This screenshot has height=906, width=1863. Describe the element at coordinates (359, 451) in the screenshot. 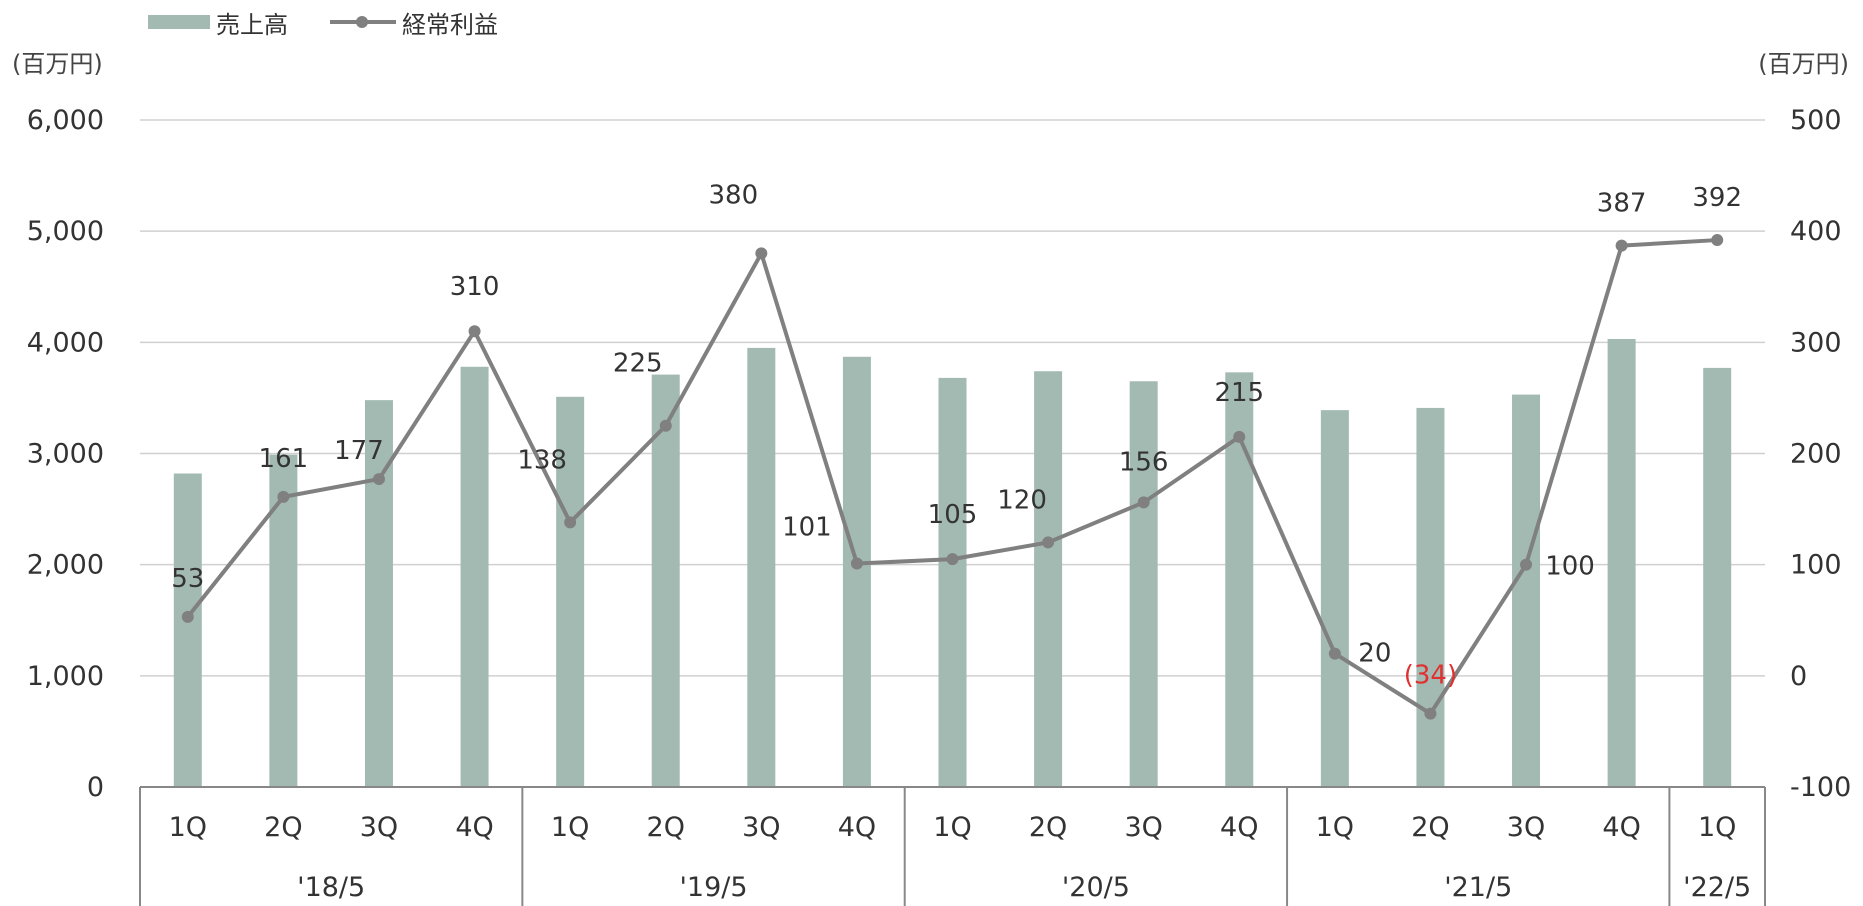

I see `line-data-label: 177` at that location.